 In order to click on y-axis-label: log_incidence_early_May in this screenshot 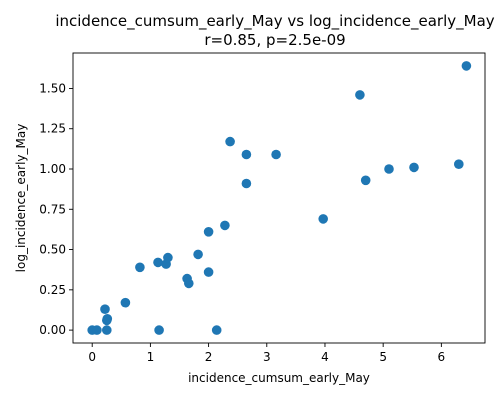, I will do `click(21, 198)`.